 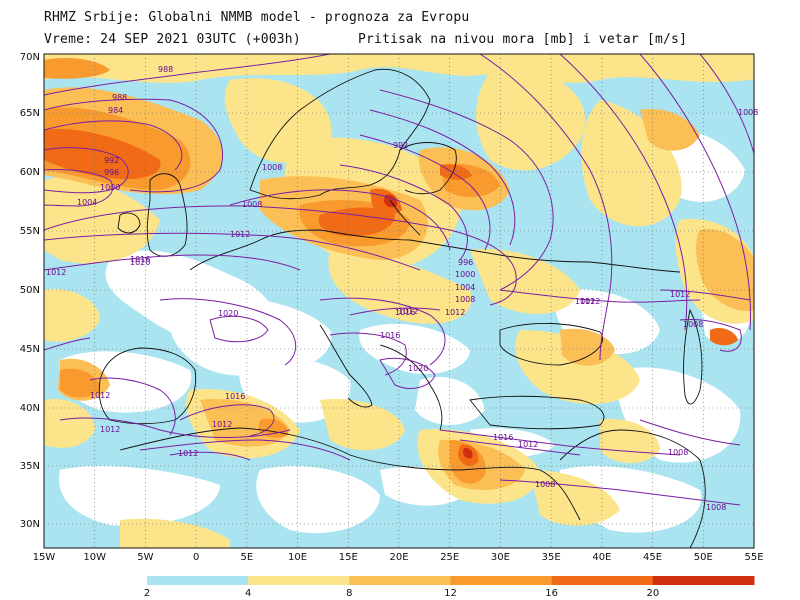 I want to click on longitude-label: 40E, so click(x=601, y=557).